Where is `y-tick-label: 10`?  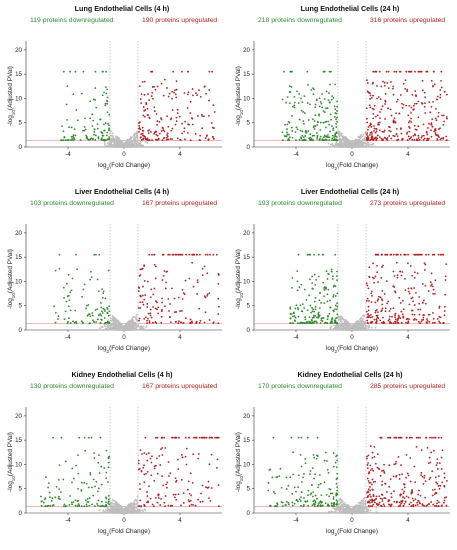 y-tick-label: 10 is located at coordinates (246, 98).